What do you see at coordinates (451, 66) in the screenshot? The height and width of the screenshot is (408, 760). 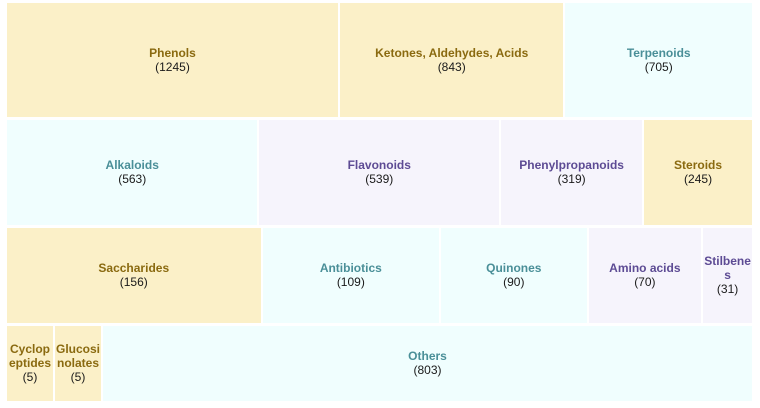 I see `tile-value: (843)` at bounding box center [451, 66].